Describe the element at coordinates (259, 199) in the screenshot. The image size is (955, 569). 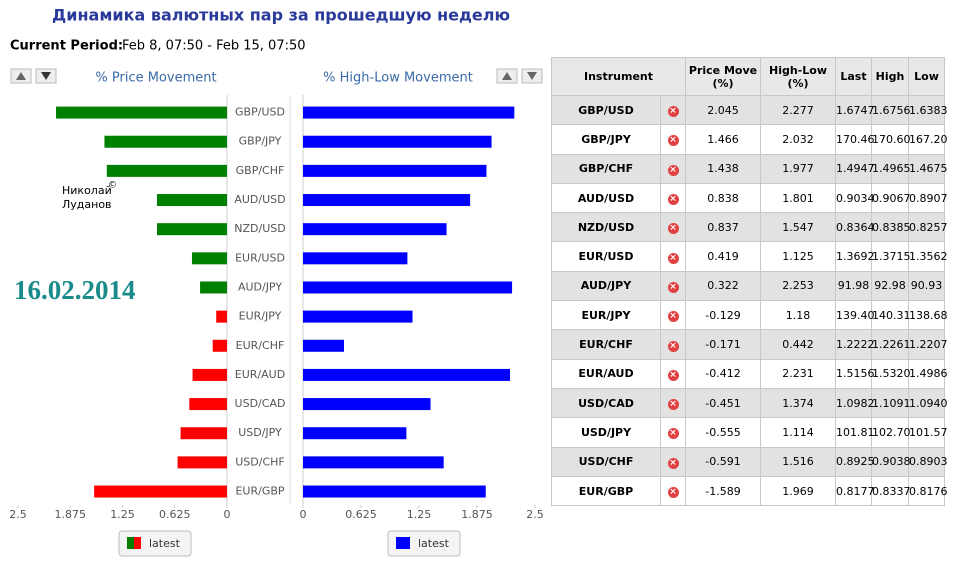
I see `category-label: AUD/USD` at that location.